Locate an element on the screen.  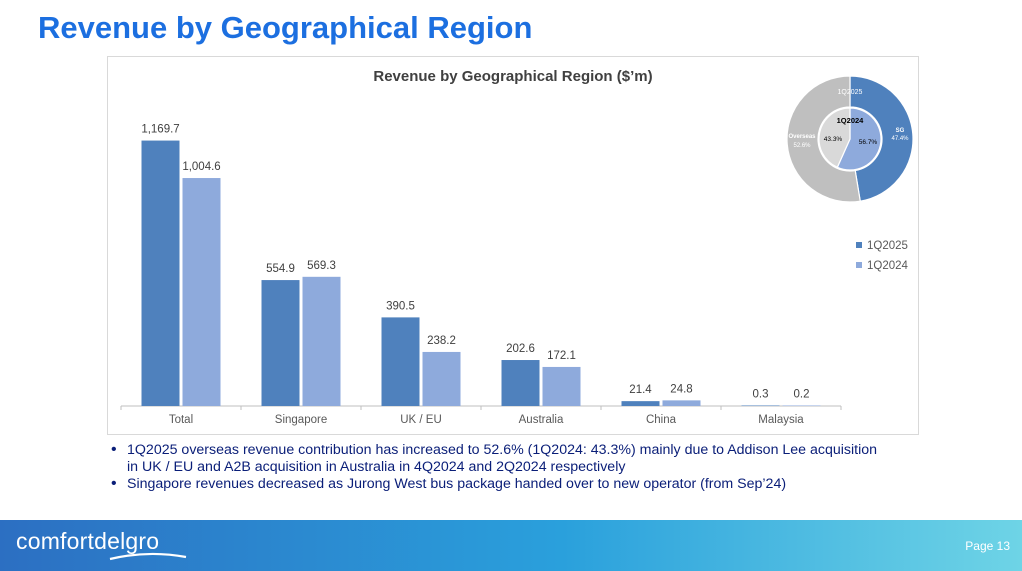
data-label-1q2025-3: 202.6 is located at coordinates (520, 349).